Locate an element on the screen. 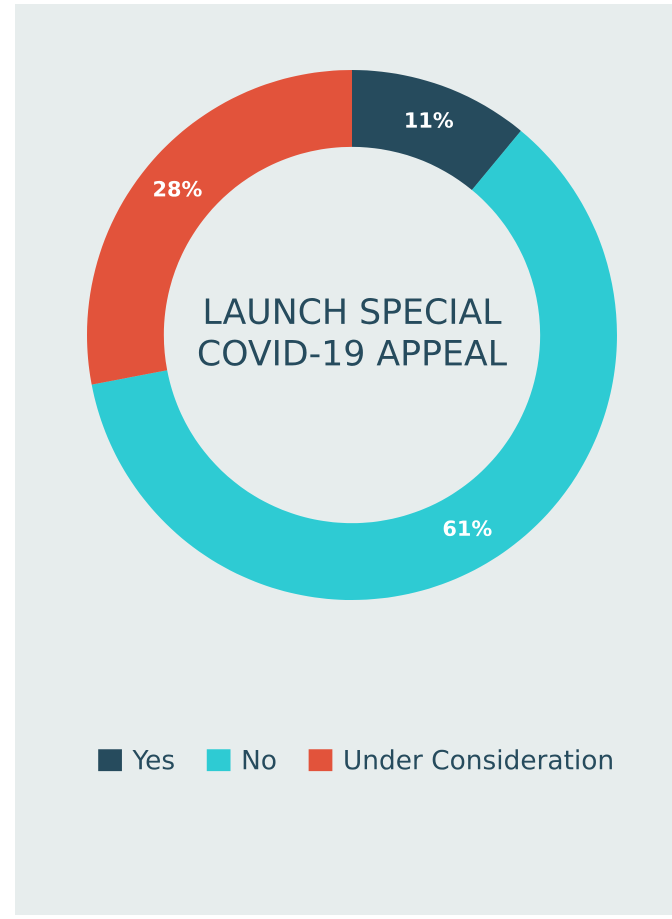 The width and height of the screenshot is (672, 919). legend-label: Yes is located at coordinates (153, 760).